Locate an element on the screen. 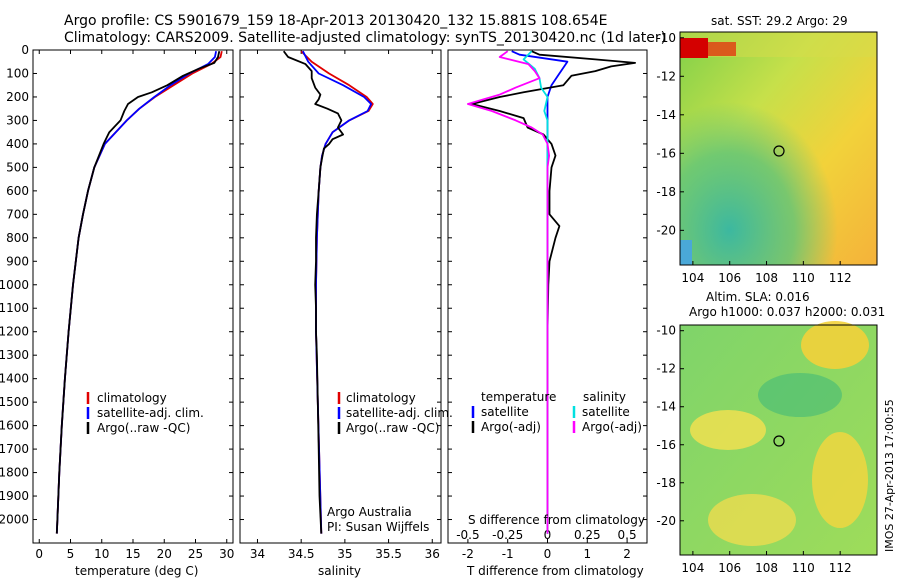  depth-tick-label: 200 is located at coordinates (17, 97).